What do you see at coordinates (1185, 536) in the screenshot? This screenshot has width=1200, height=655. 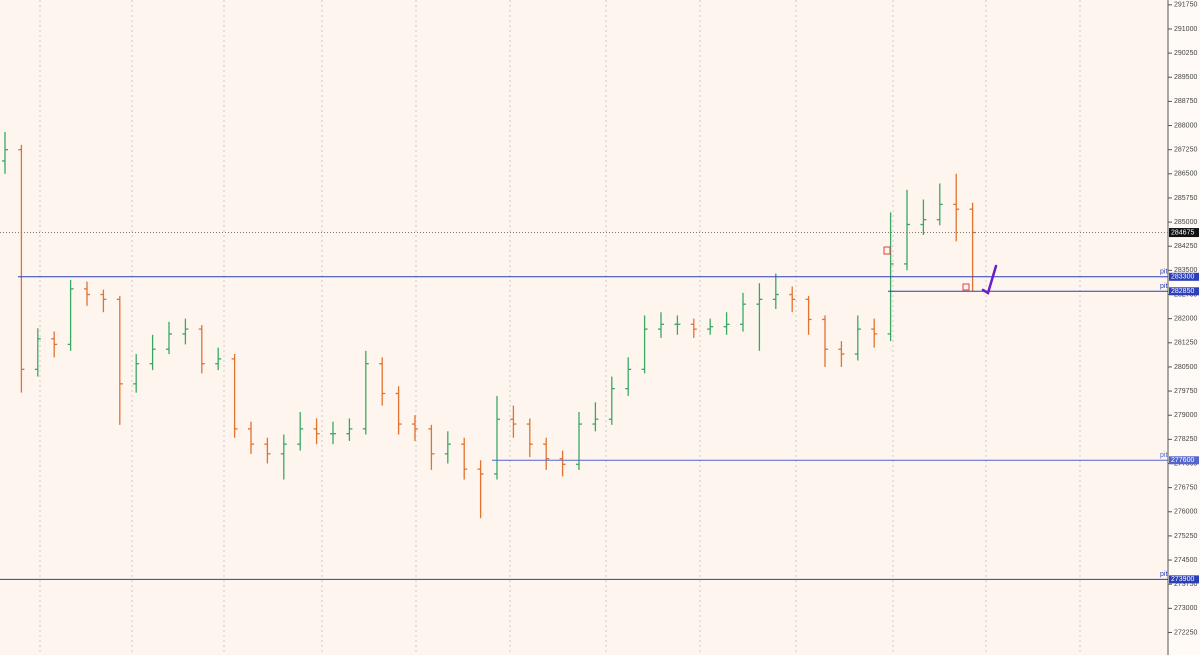 I see `y-tick-label: 275250` at bounding box center [1185, 536].